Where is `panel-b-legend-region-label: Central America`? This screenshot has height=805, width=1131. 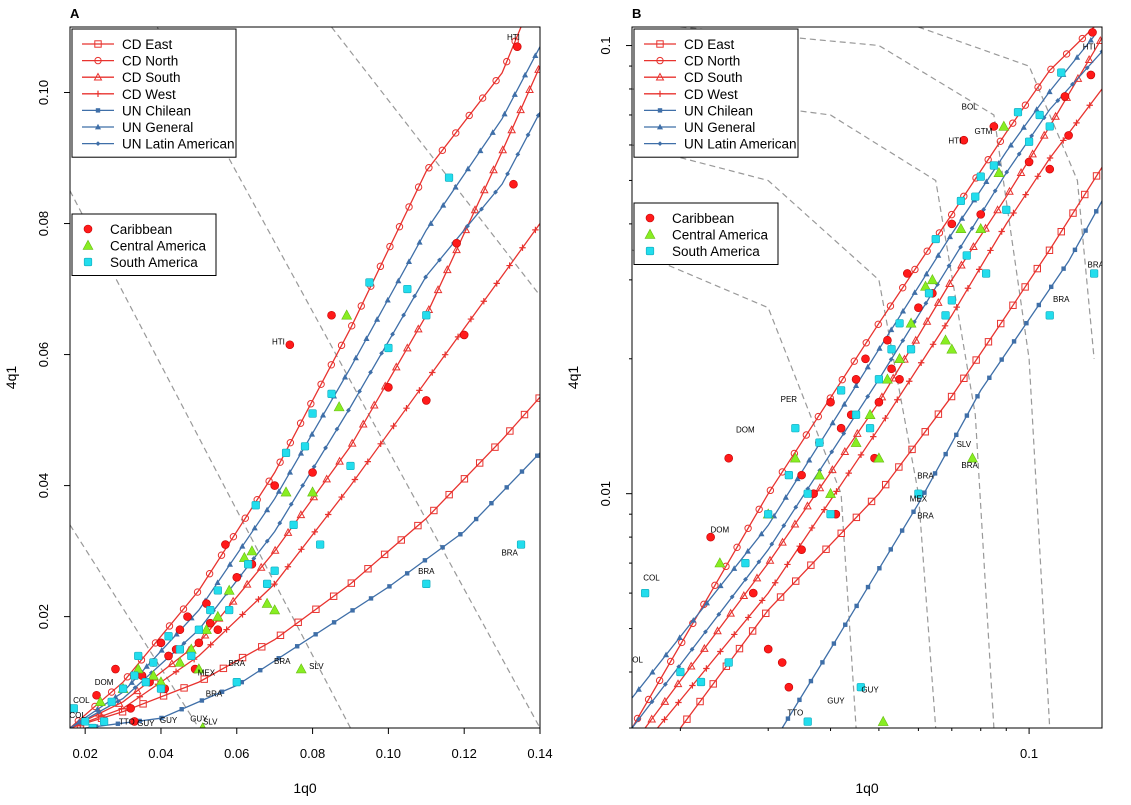
panel-b-legend-region-label: Central America is located at coordinates (720, 235).